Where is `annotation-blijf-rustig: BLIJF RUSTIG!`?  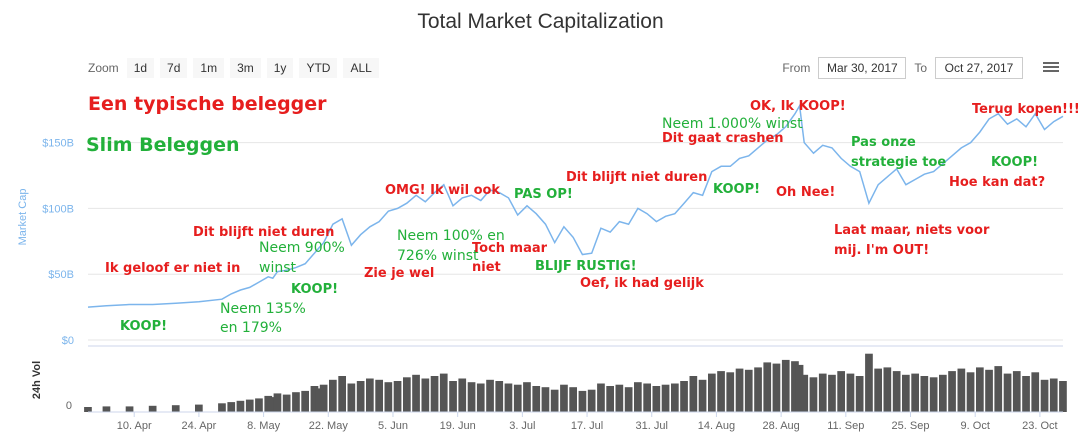 annotation-blijf-rustig: BLIJF RUSTIG! is located at coordinates (586, 266).